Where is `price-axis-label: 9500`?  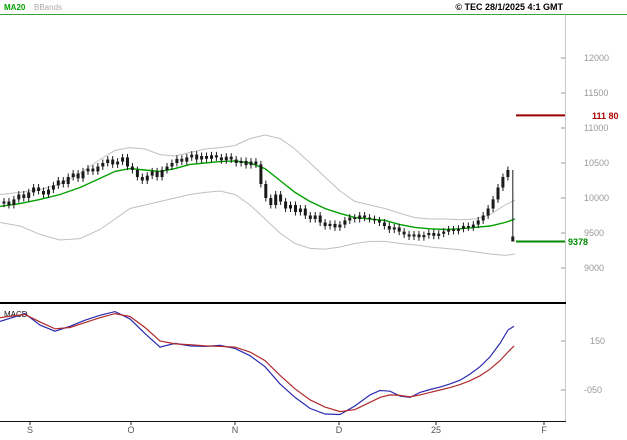 price-axis-label: 9500 is located at coordinates (594, 233).